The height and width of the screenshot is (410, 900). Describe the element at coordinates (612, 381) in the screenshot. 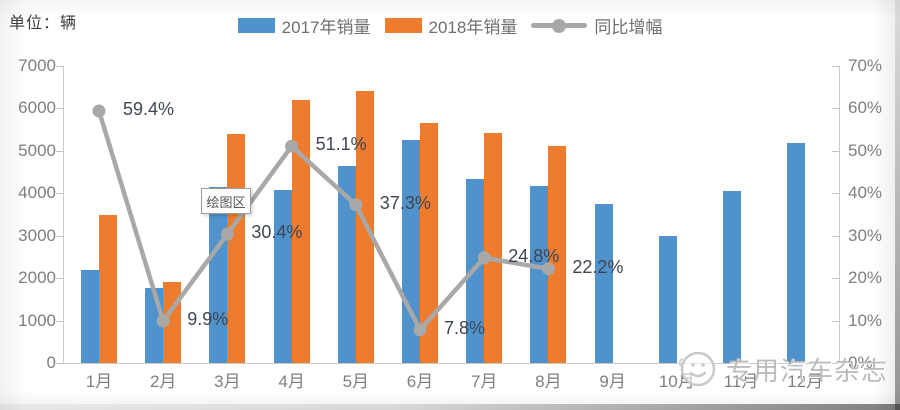

I see `x-axis-label: 9月` at that location.